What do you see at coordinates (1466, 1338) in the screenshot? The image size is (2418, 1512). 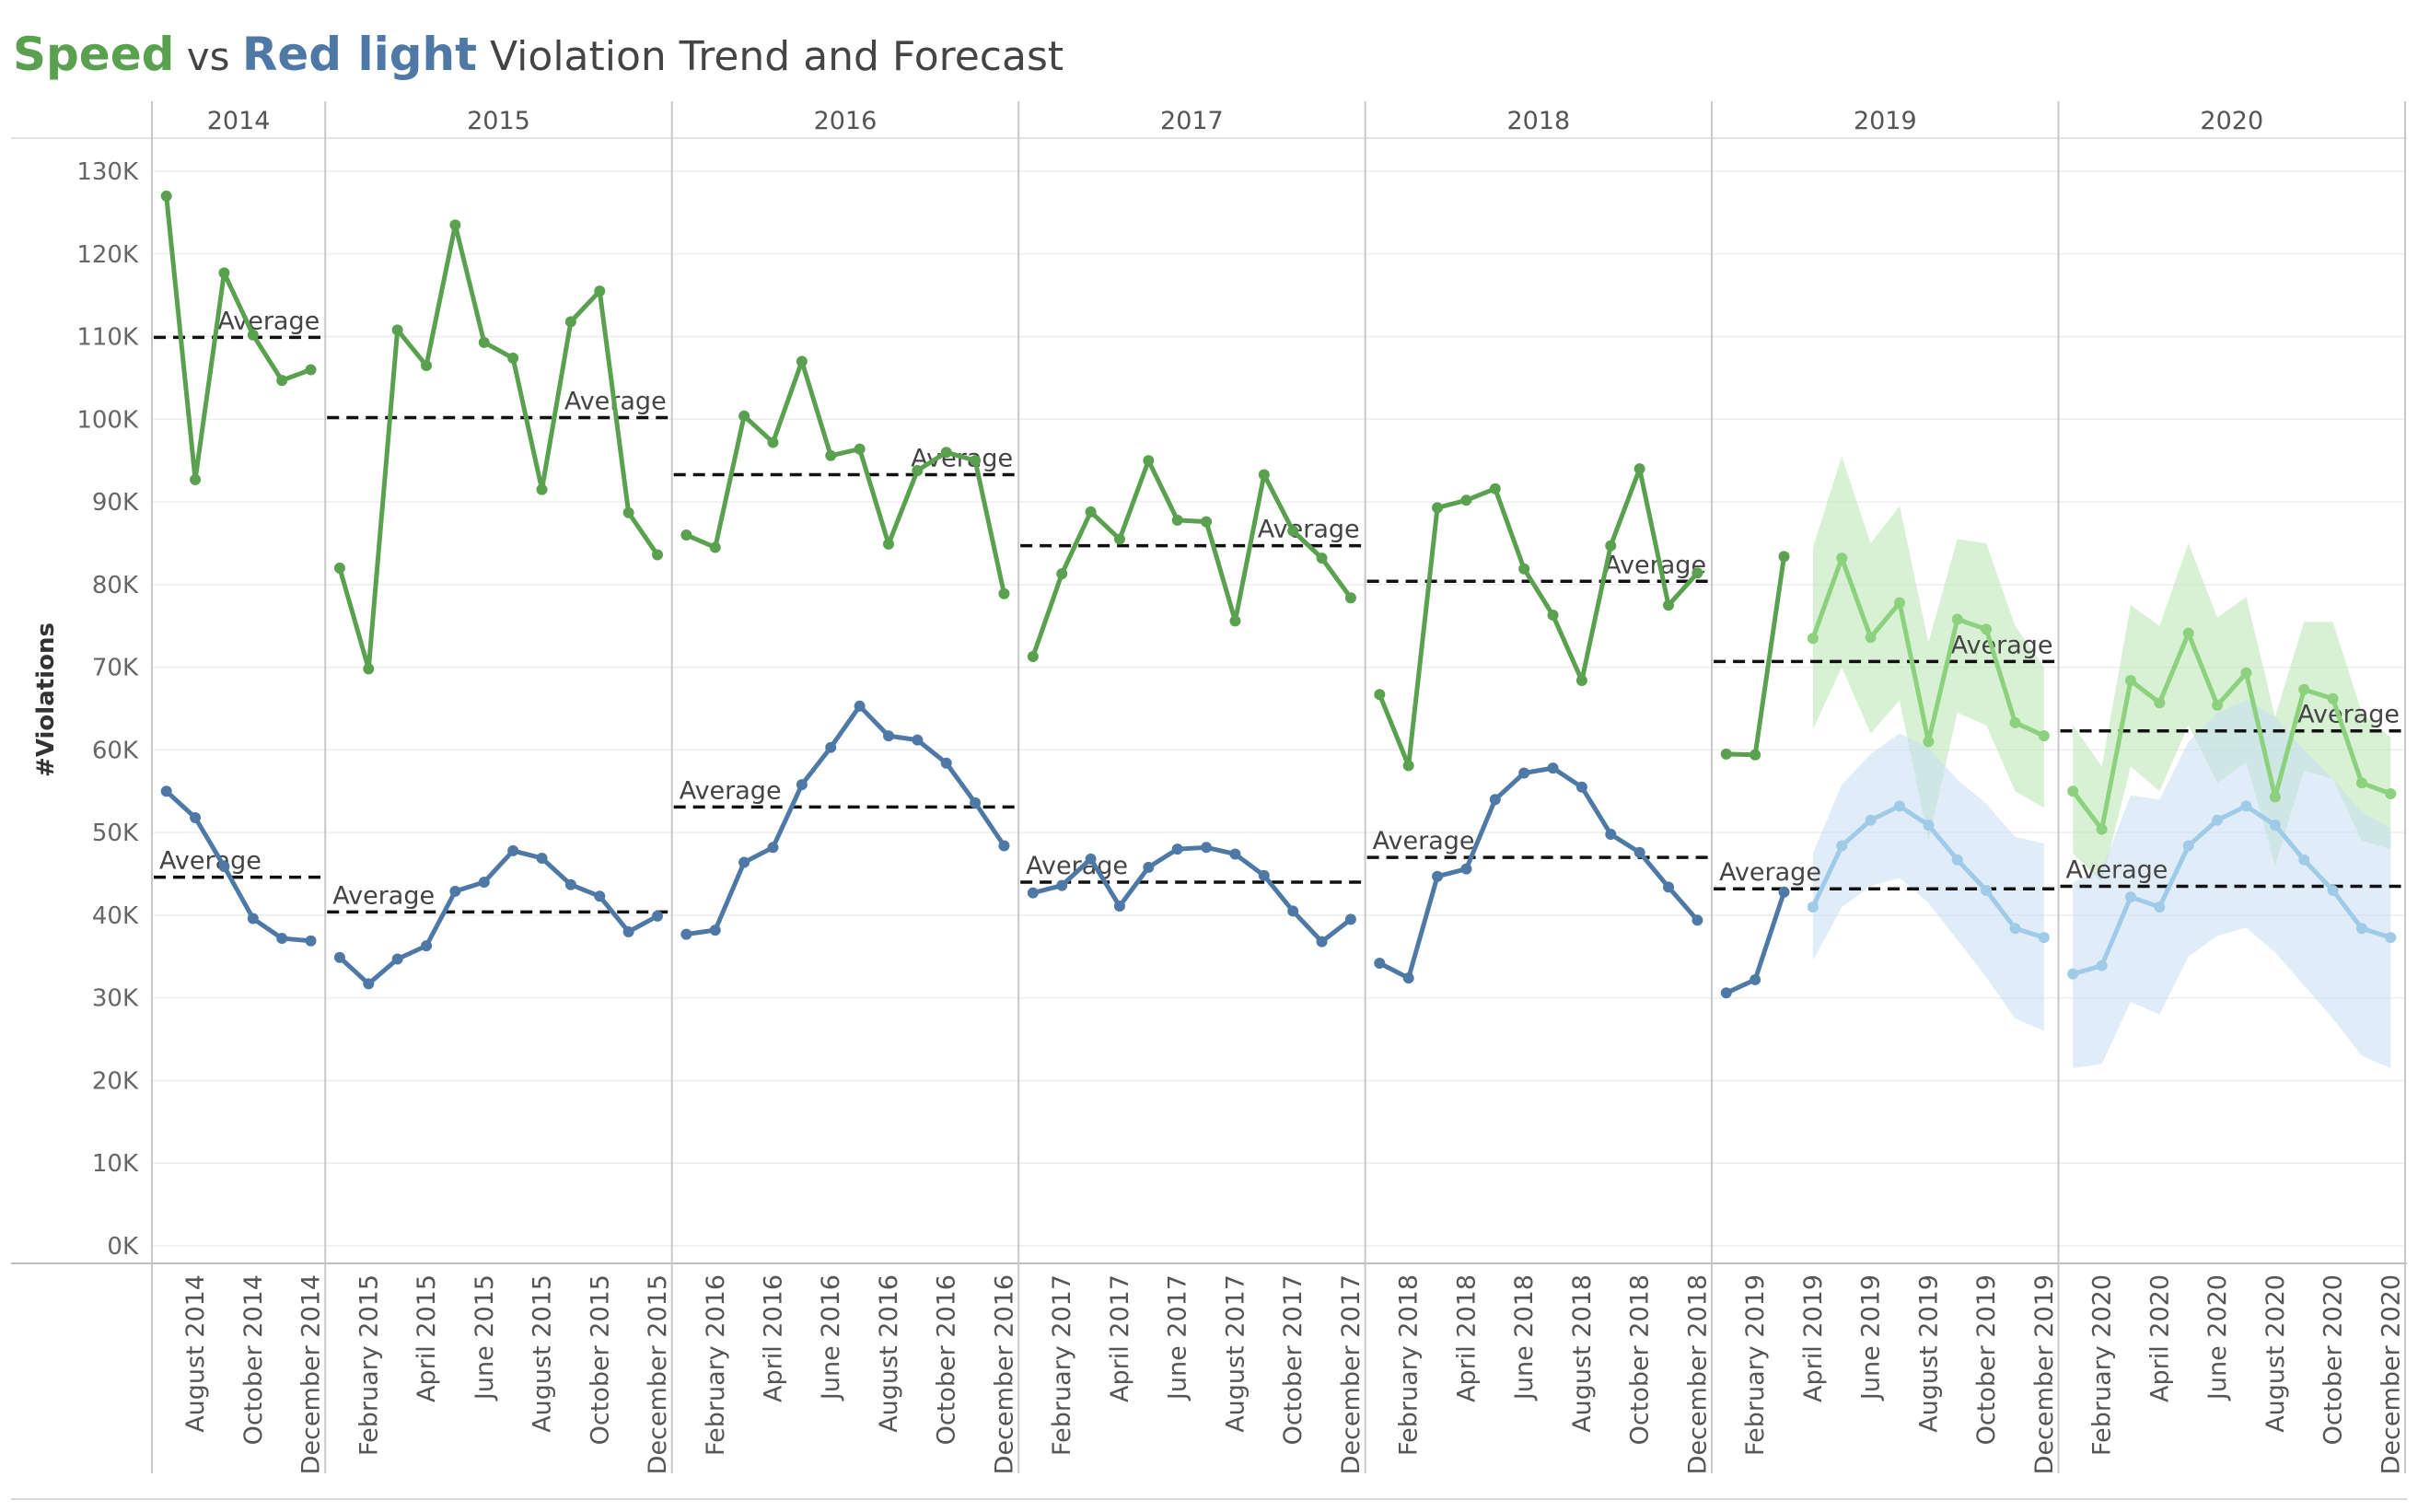 I see `x-tick-label: April 2018` at bounding box center [1466, 1338].